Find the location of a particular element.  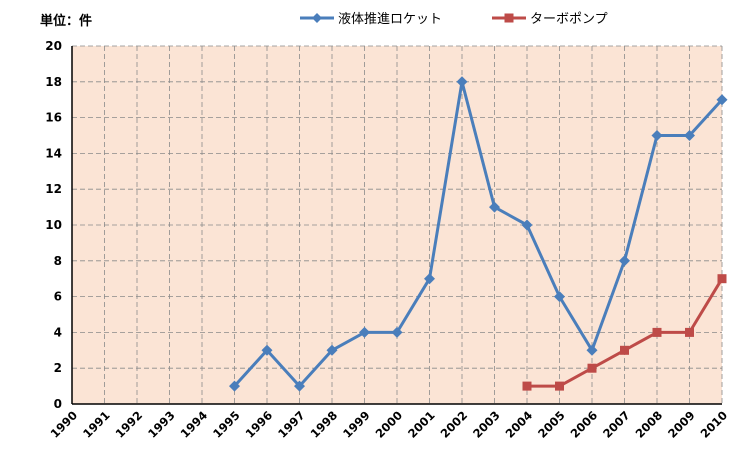

x-tick-label: 1991 is located at coordinates (96, 424).